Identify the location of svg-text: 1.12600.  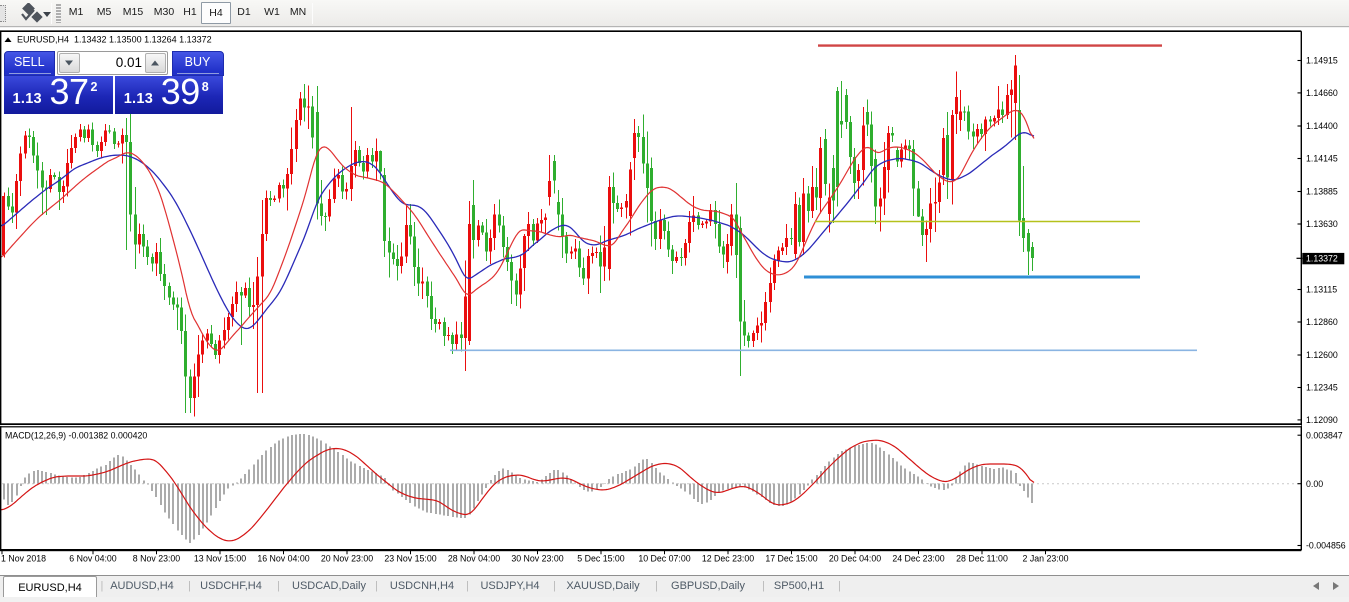
(1322, 355).